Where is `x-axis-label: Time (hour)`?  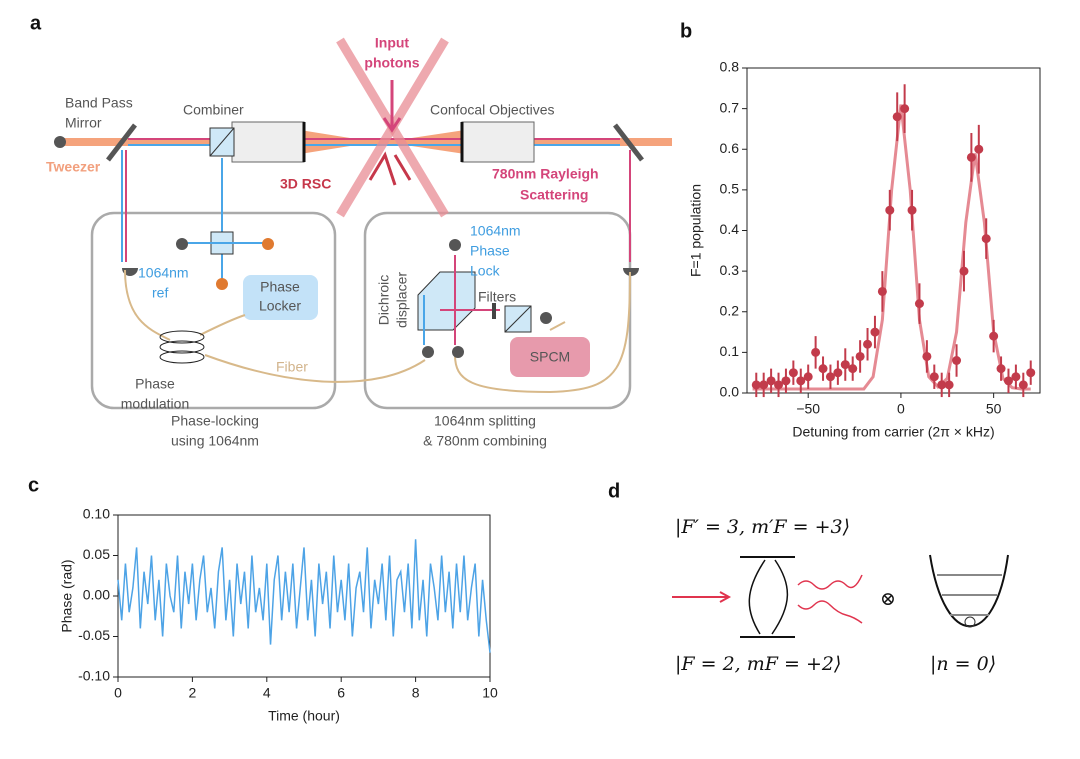
x-axis-label: Time (hour) is located at coordinates (304, 716).